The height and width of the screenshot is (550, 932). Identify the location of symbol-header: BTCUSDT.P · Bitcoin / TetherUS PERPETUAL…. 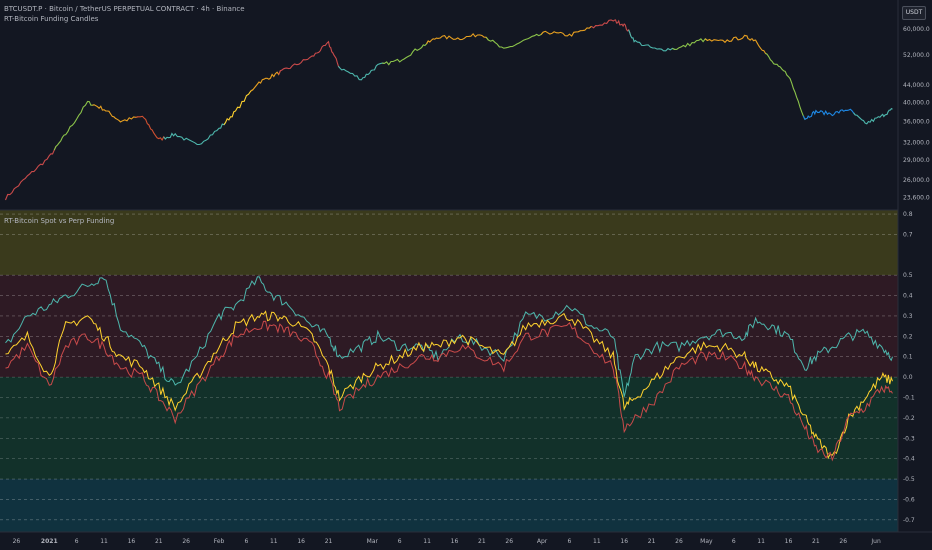
(124, 9).